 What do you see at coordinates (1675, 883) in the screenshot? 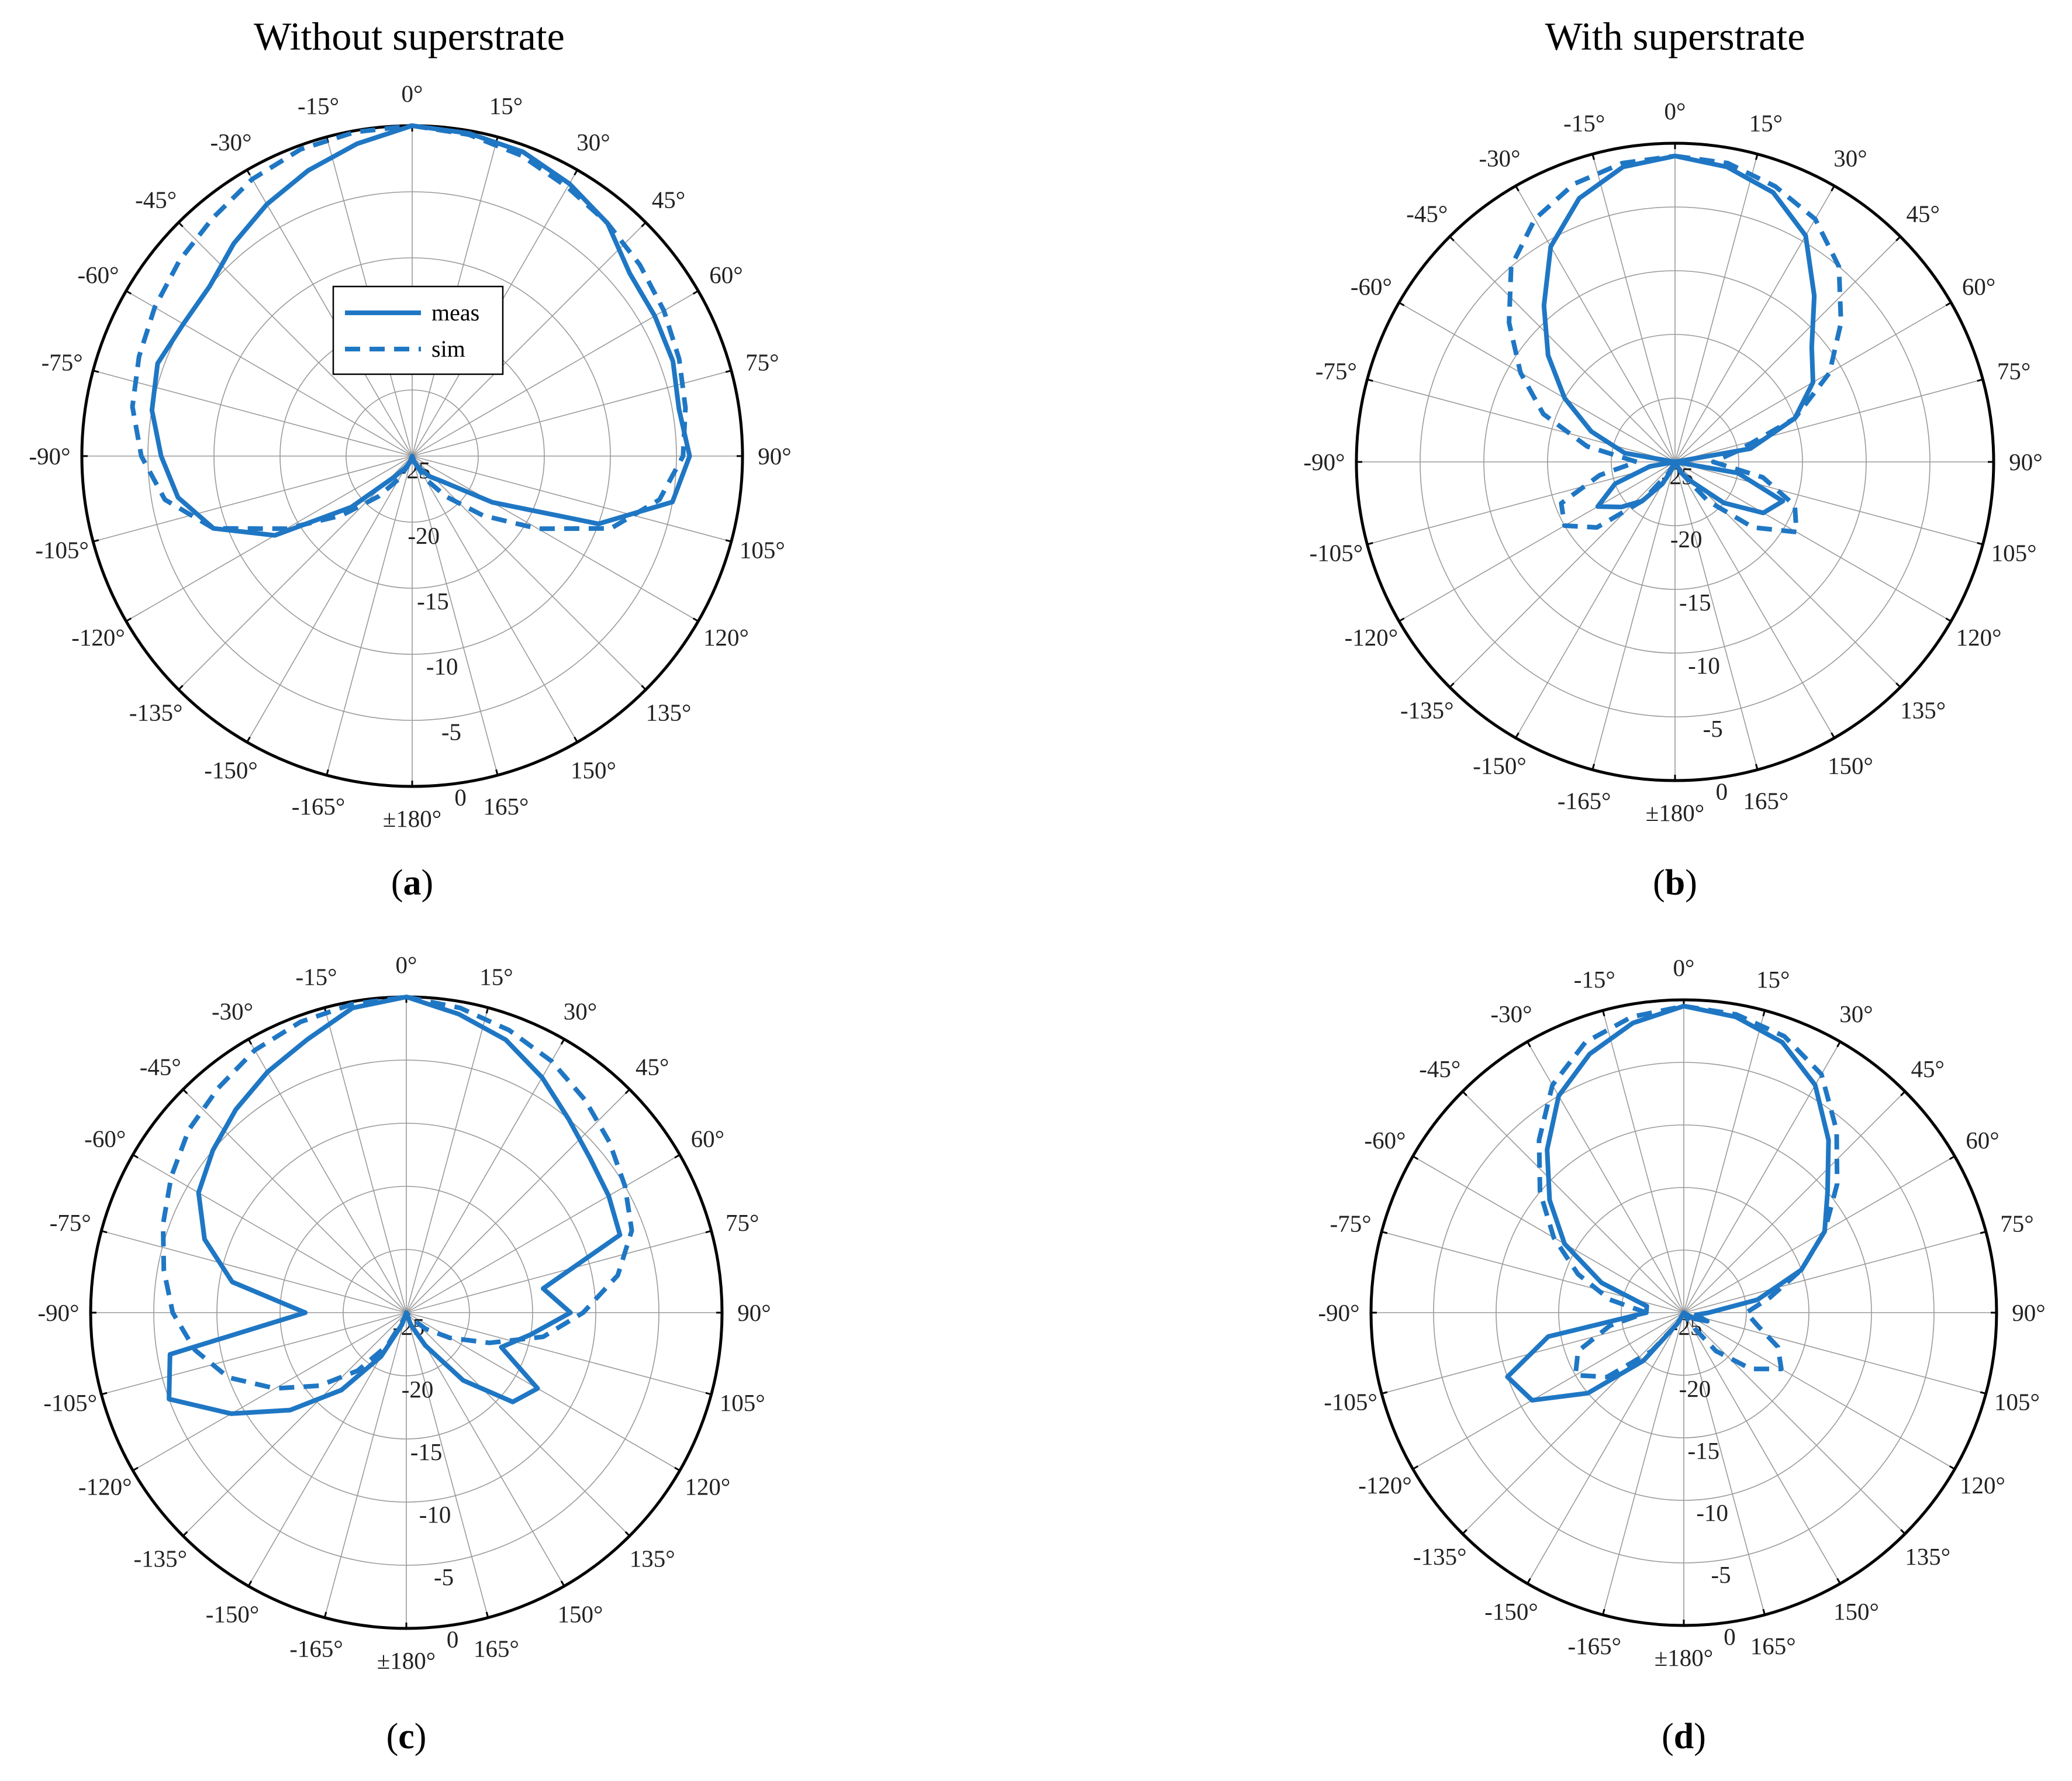
I see `panel-caption-letter: b` at bounding box center [1675, 883].